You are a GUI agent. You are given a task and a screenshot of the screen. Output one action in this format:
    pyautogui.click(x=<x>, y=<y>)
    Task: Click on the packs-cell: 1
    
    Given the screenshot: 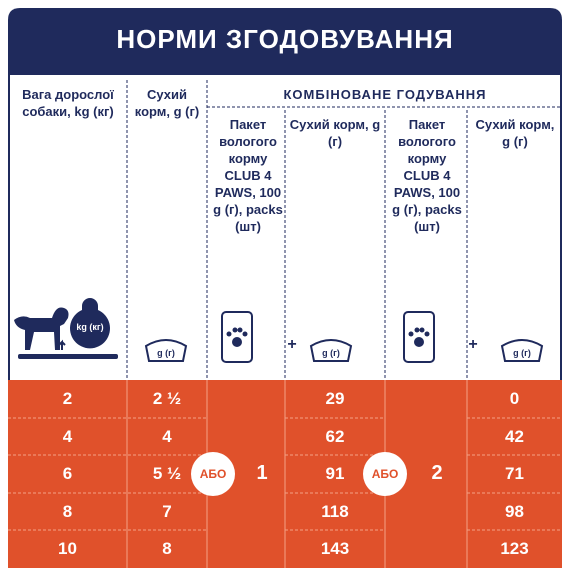 What is the action you would take?
    pyautogui.click(x=262, y=473)
    